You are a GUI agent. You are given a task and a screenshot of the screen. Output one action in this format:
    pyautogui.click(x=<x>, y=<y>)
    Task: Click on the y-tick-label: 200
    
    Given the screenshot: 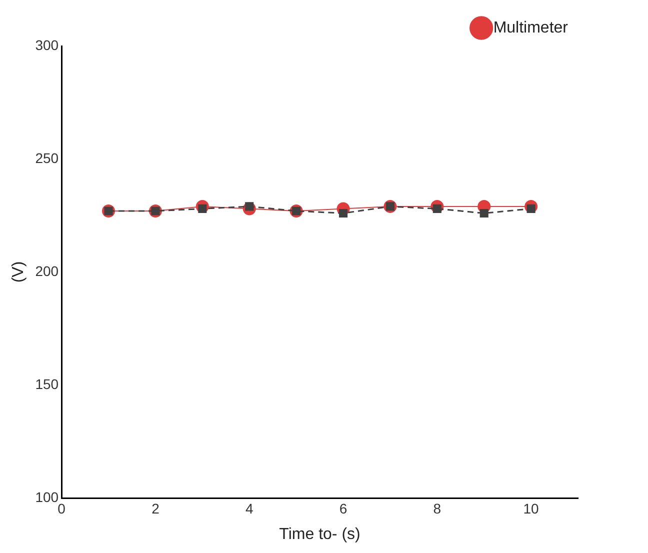 What is the action you would take?
    pyautogui.click(x=47, y=270)
    